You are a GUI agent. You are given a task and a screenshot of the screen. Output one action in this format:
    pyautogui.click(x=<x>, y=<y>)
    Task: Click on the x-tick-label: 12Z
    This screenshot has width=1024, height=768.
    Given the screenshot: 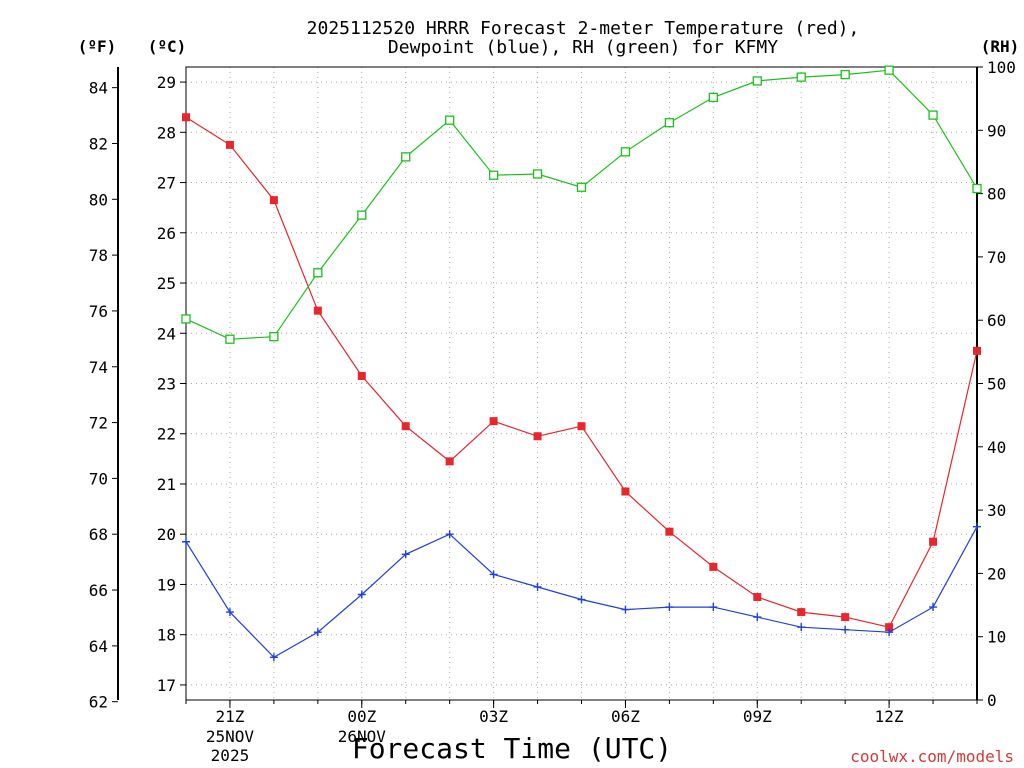 What is the action you would take?
    pyautogui.click(x=889, y=716)
    